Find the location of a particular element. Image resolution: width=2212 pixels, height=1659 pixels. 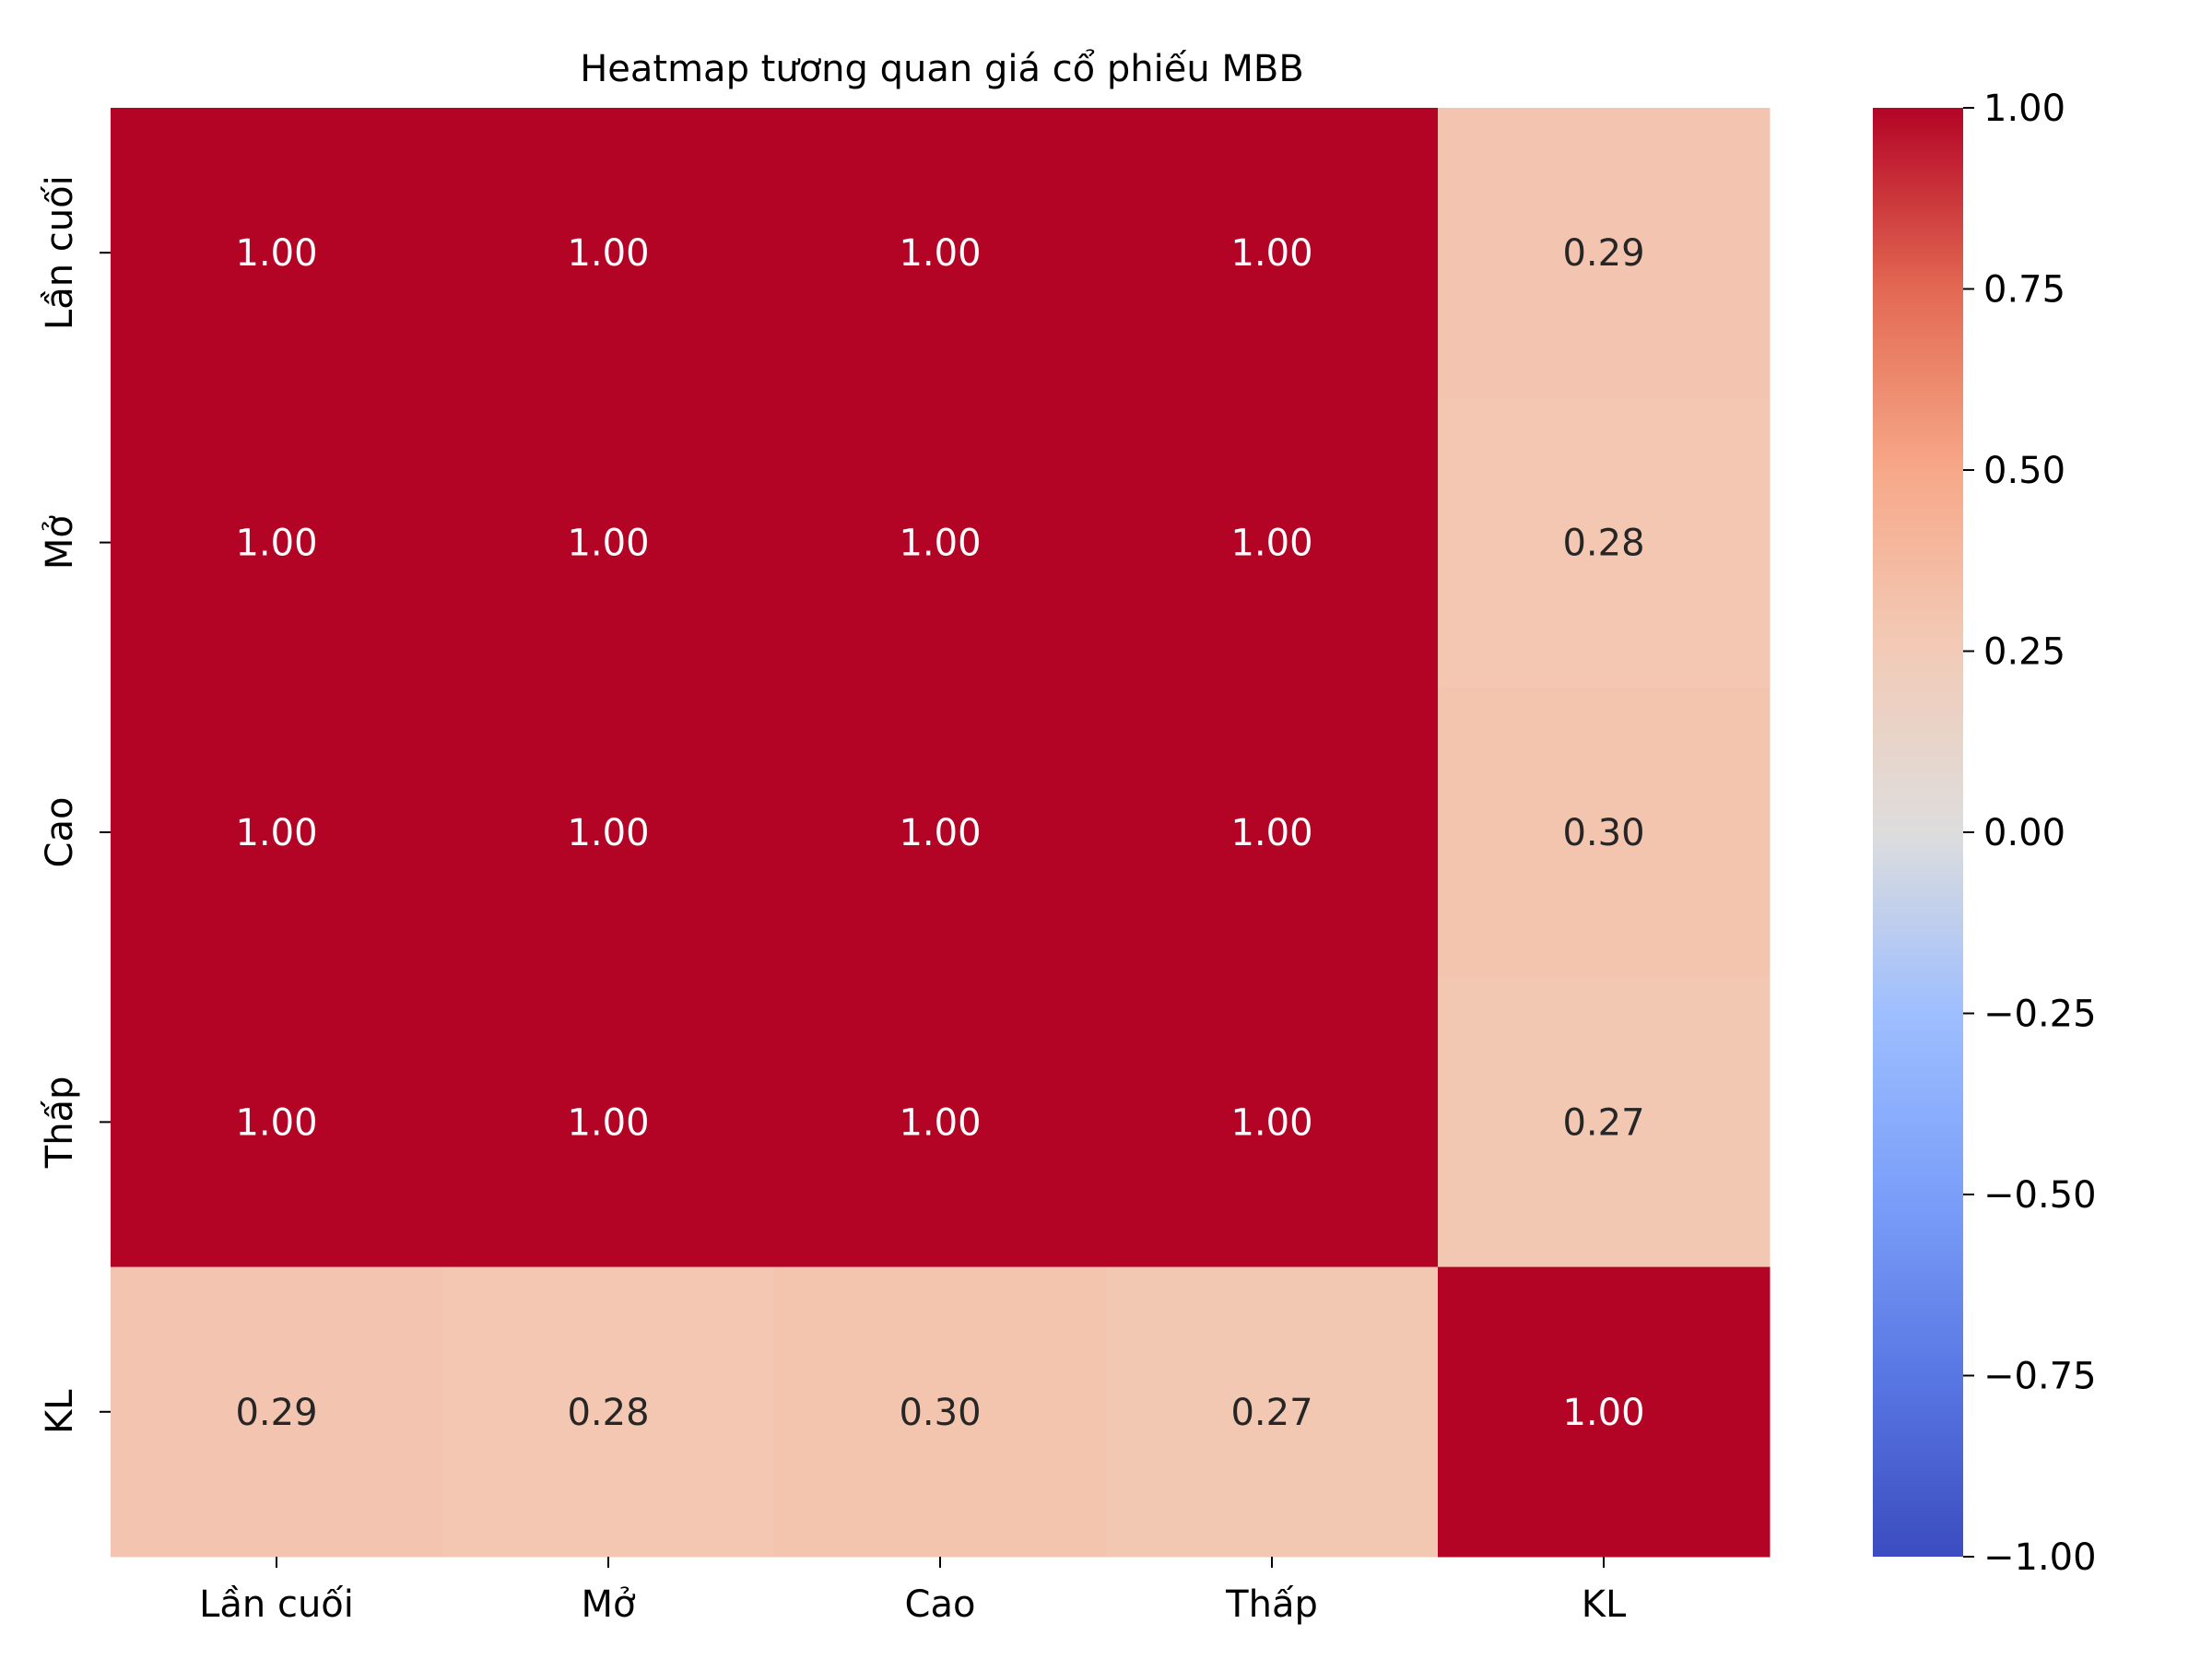

heatmap-cell-label-r4-c4: 1.00 is located at coordinates (1603, 1413).